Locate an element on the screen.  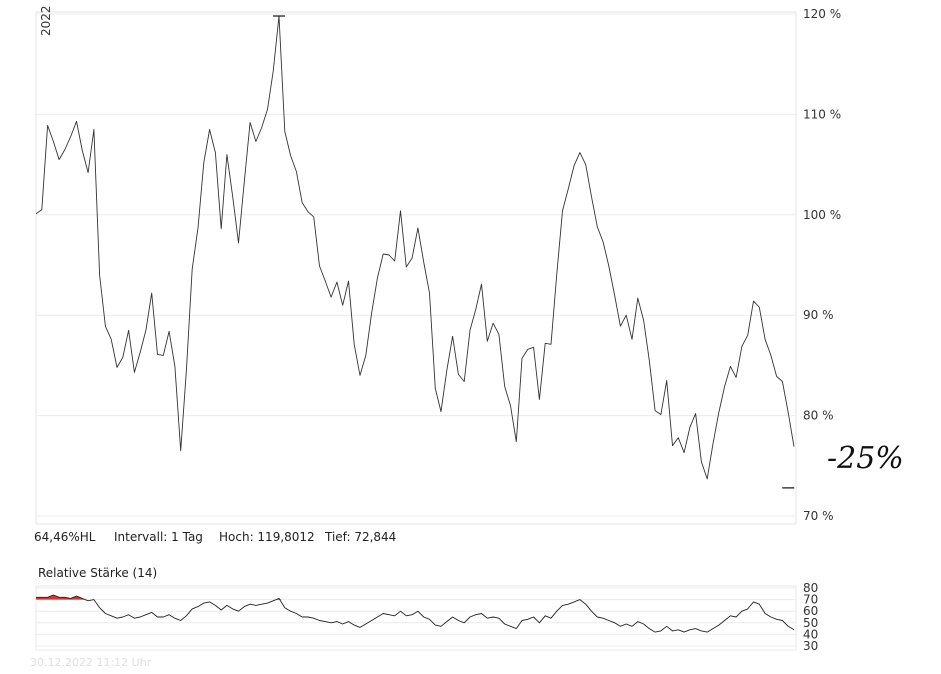
year-label: 2022 is located at coordinates (46, 20).